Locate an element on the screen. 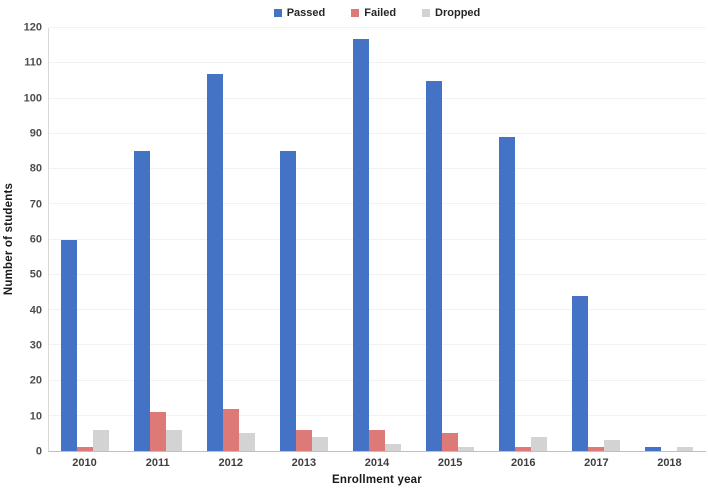  bar-group-2018 is located at coordinates (669, 239).